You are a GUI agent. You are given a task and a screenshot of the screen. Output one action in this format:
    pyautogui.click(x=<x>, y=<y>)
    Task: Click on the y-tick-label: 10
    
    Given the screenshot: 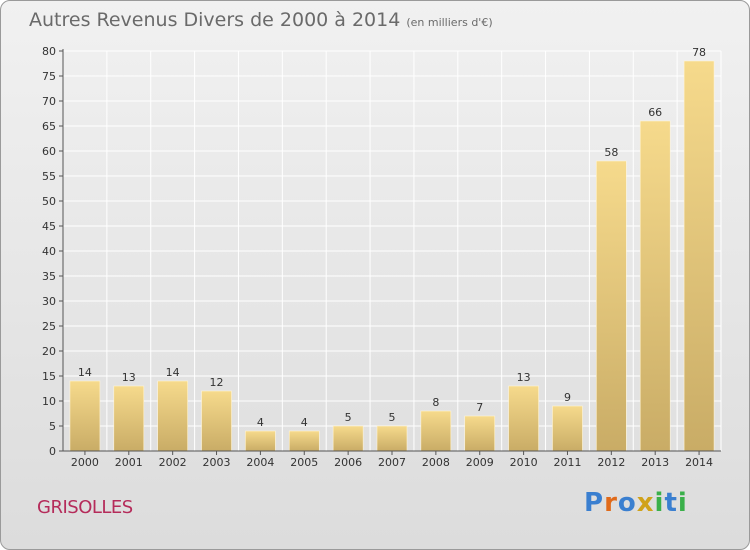 What is the action you would take?
    pyautogui.click(x=49, y=401)
    